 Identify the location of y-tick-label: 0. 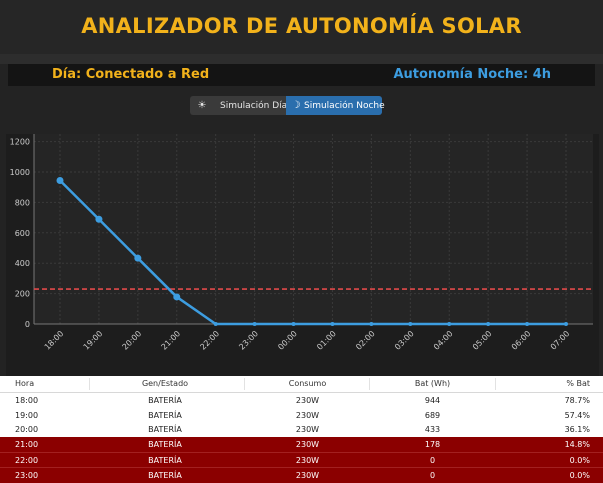
(27, 324).